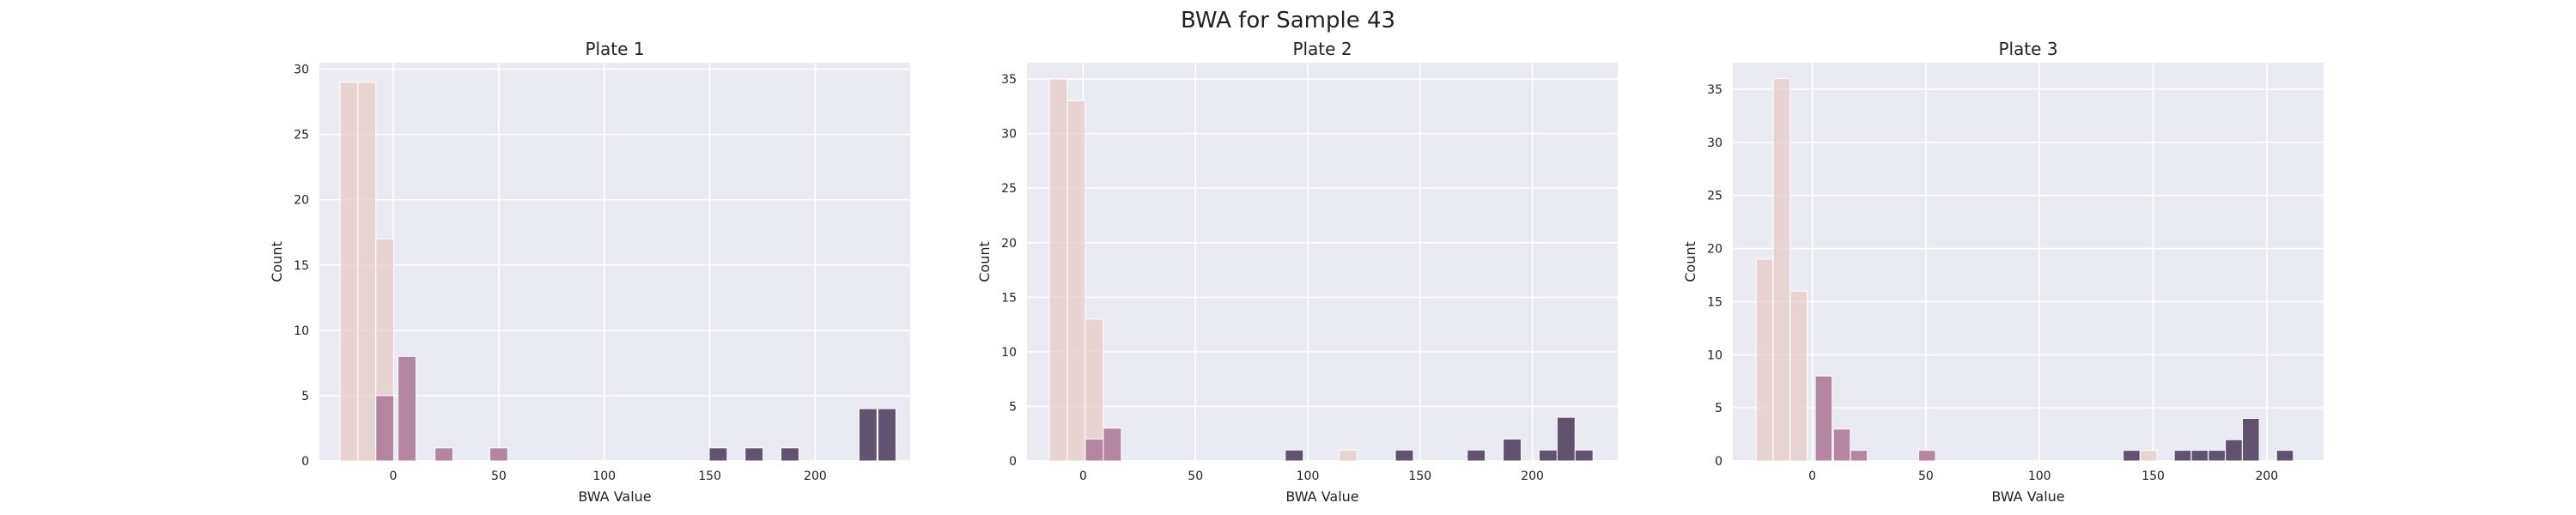  I want to click on chart-title: Plate 2, so click(1322, 49).